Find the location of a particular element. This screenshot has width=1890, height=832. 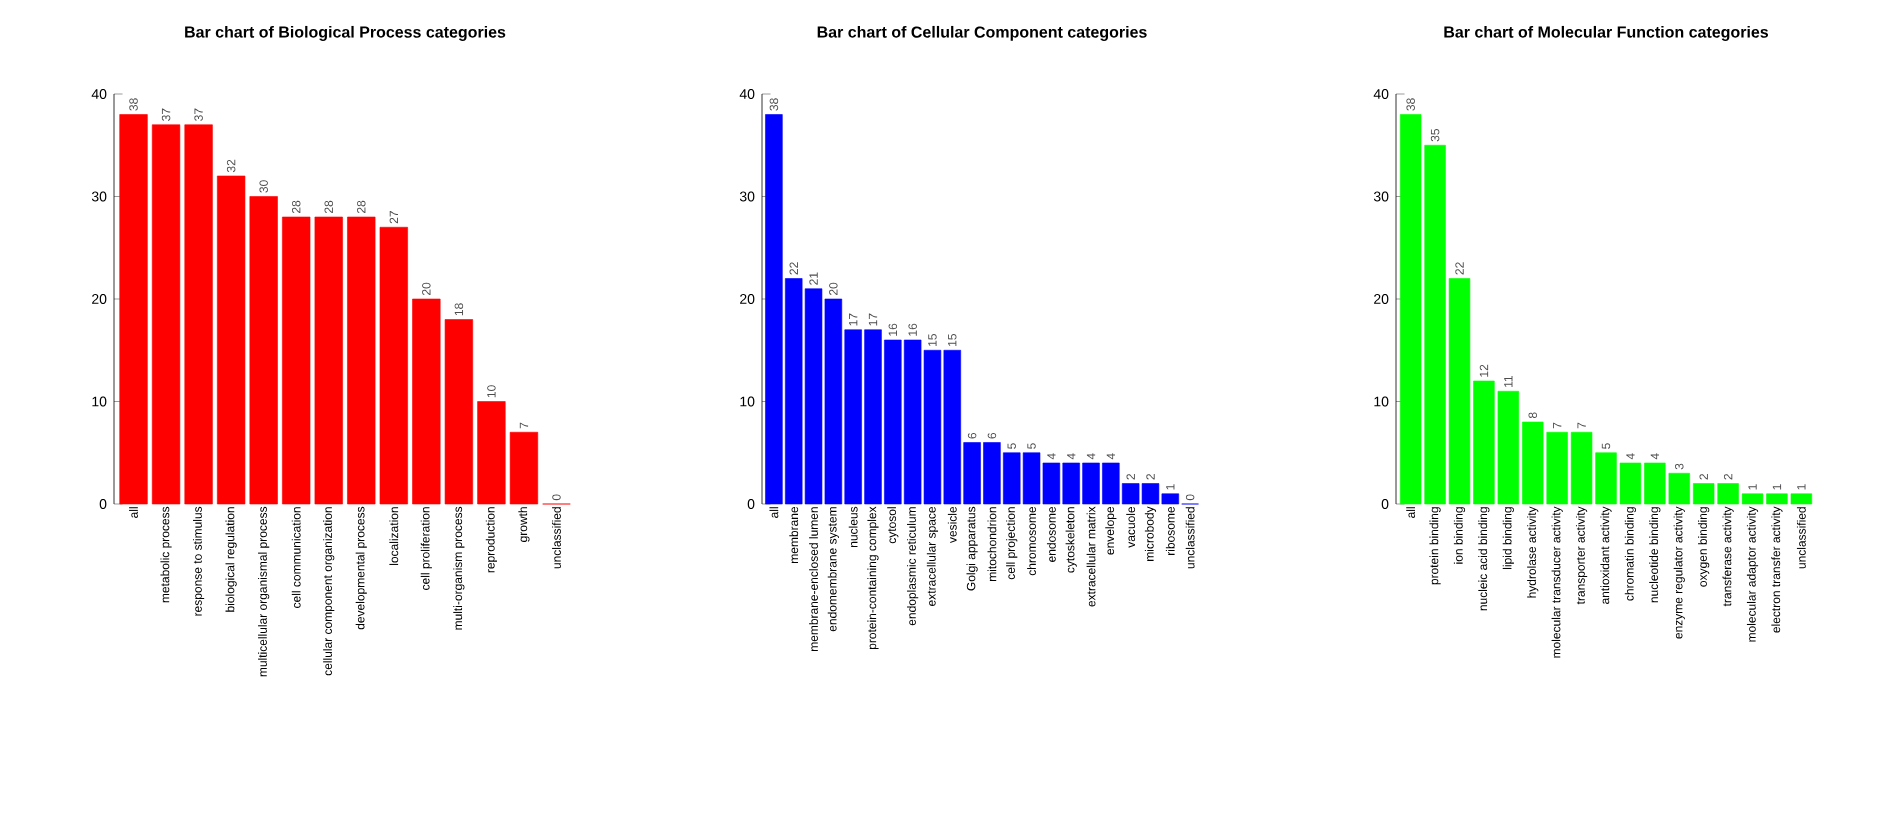

bar is located at coordinates (133, 309).